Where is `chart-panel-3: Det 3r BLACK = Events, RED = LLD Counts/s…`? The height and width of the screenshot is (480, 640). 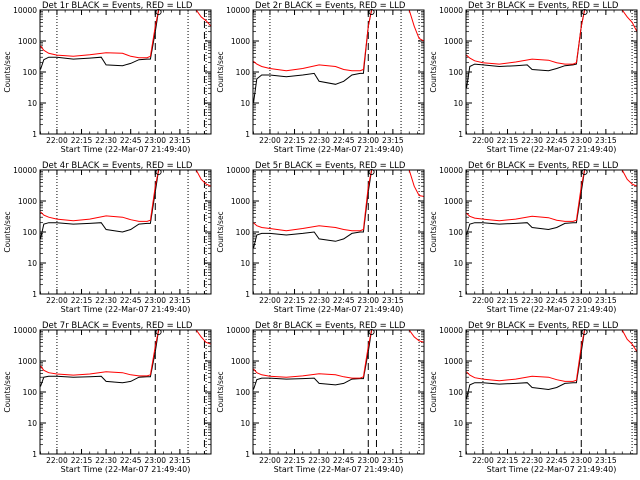
chart-panel-3: Det 3r BLACK = Events, RED = LLD Counts/s… is located at coordinates (533, 77).